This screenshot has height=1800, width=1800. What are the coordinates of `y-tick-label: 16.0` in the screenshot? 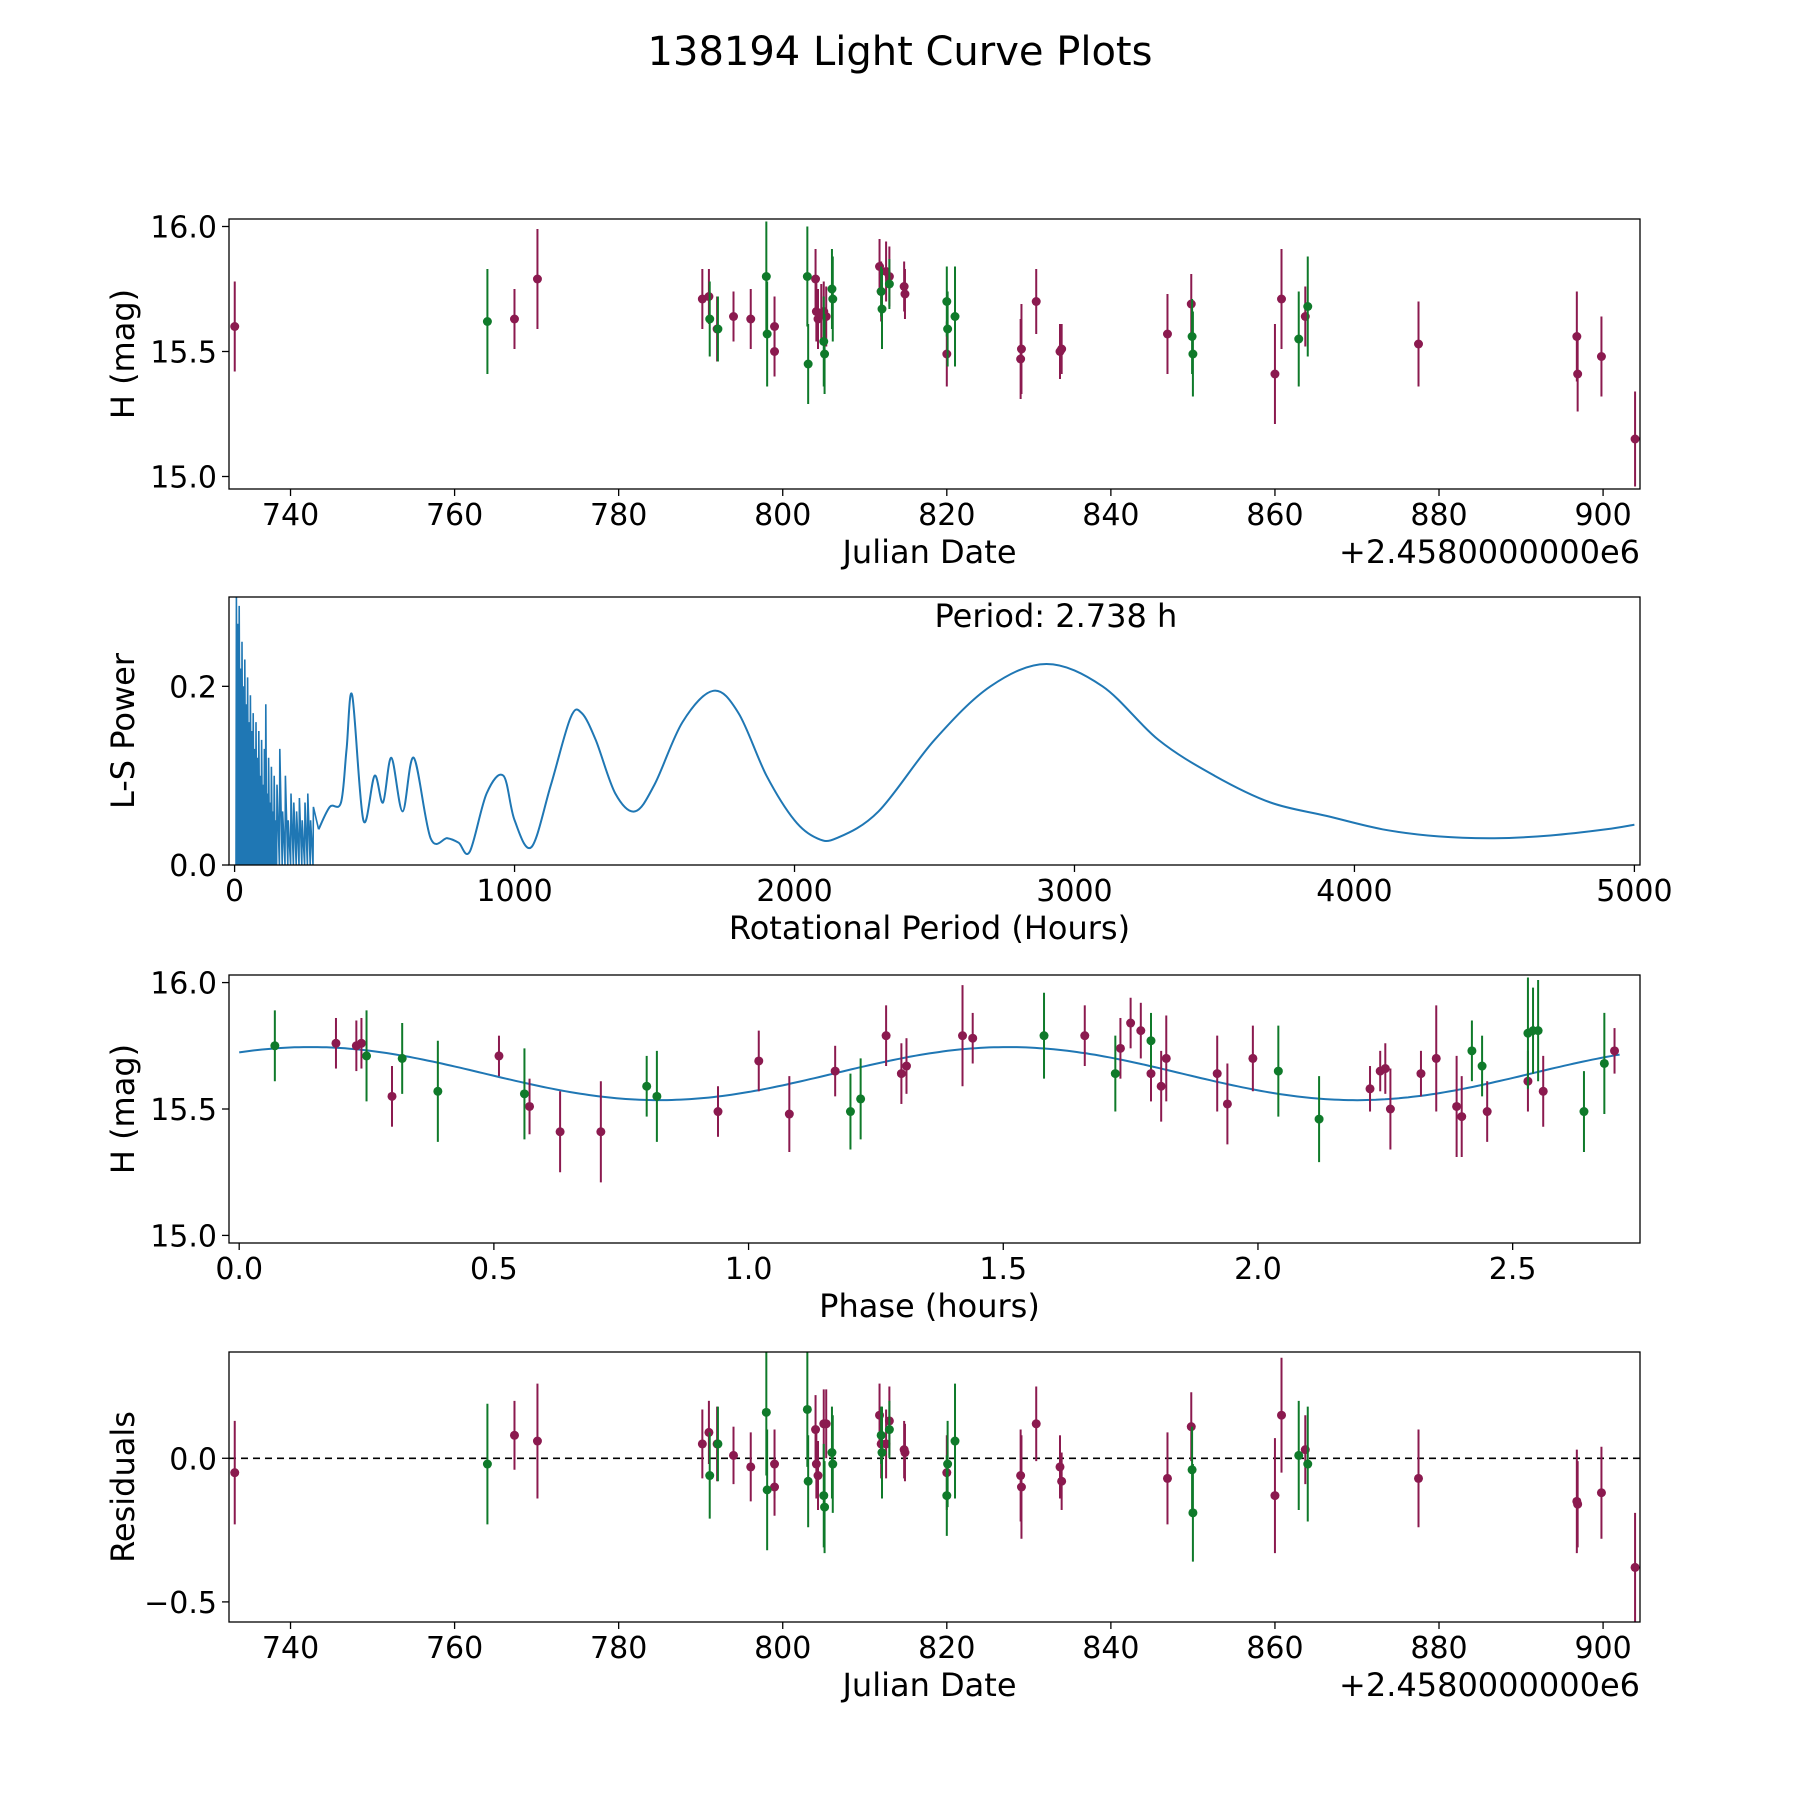 It's located at (183, 228).